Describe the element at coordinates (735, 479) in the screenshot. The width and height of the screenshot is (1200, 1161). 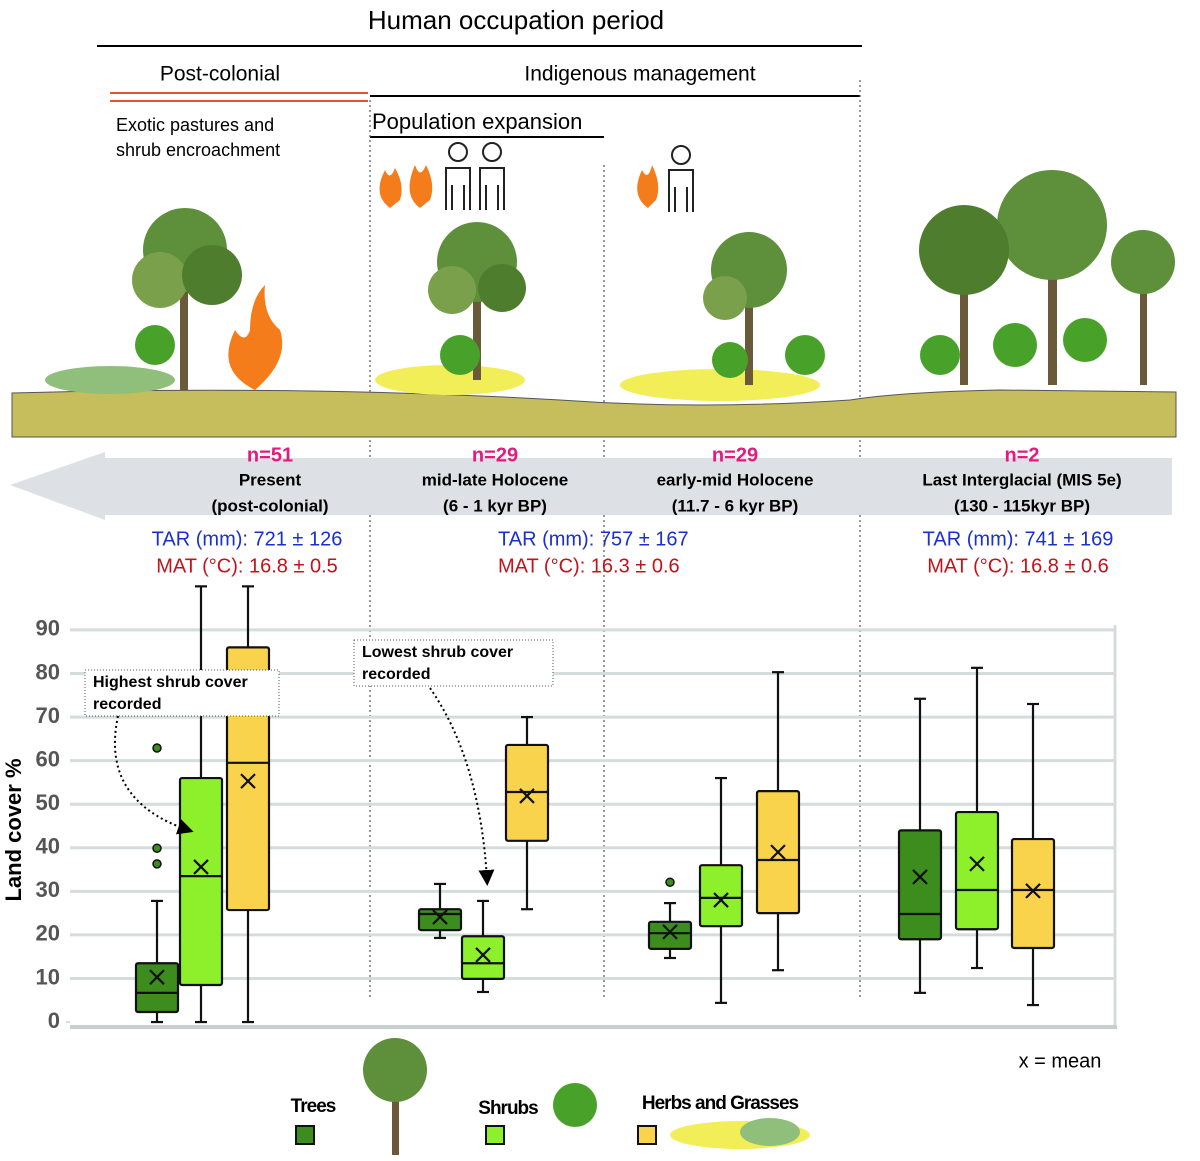
I see `period-name: early-mid Holocene` at that location.